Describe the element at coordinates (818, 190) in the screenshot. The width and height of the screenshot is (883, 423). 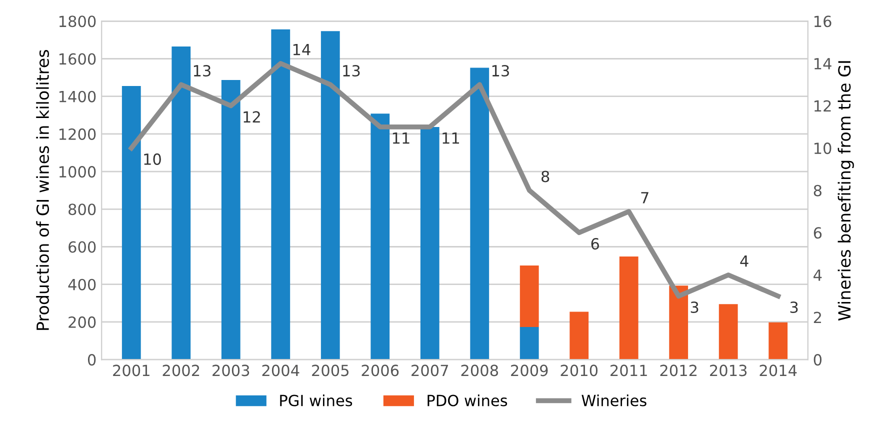
I see `y2-tick-label: 8` at that location.